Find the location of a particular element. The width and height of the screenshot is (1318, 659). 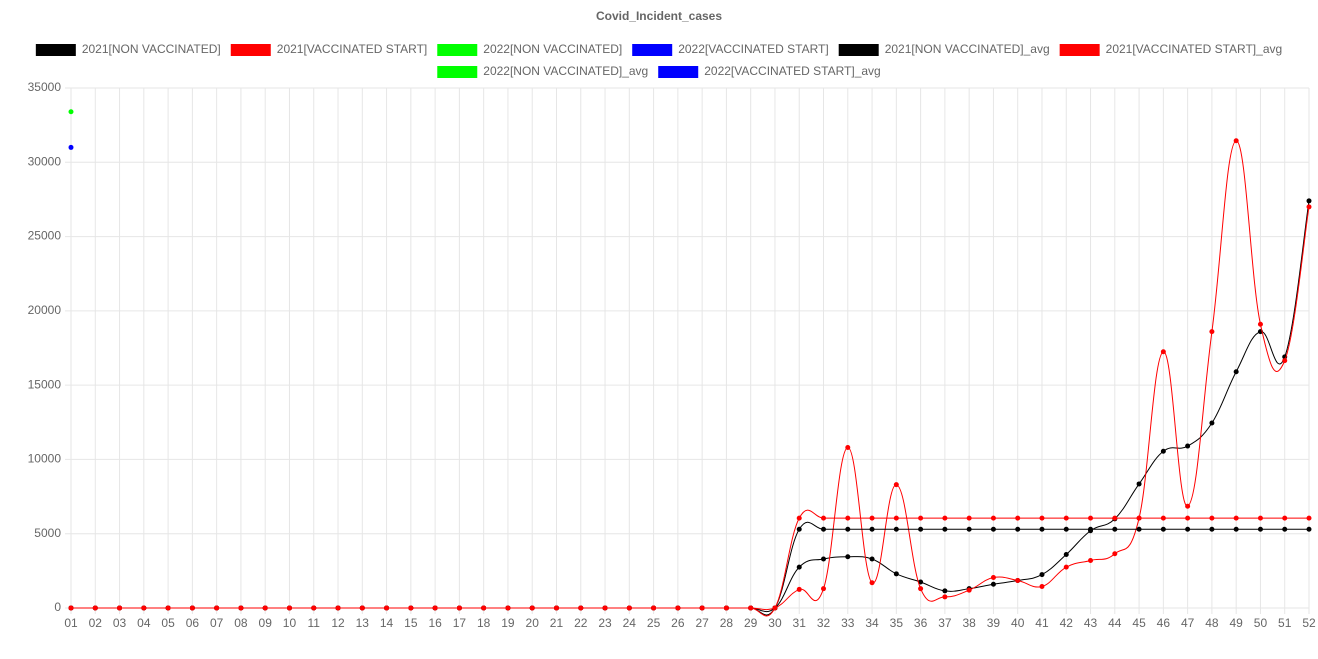

x-tick-label: 35 is located at coordinates (897, 623).